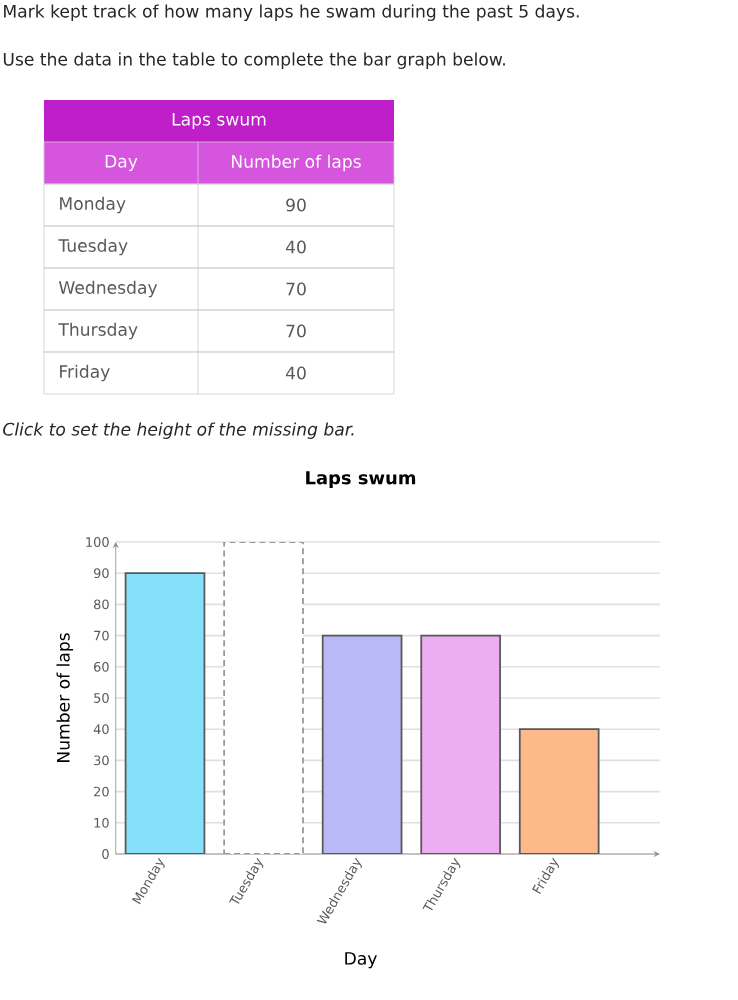 The image size is (738, 1000). Describe the element at coordinates (254, 60) in the screenshot. I see `text: Use the data in the table to complete the bar graph below.` at that location.